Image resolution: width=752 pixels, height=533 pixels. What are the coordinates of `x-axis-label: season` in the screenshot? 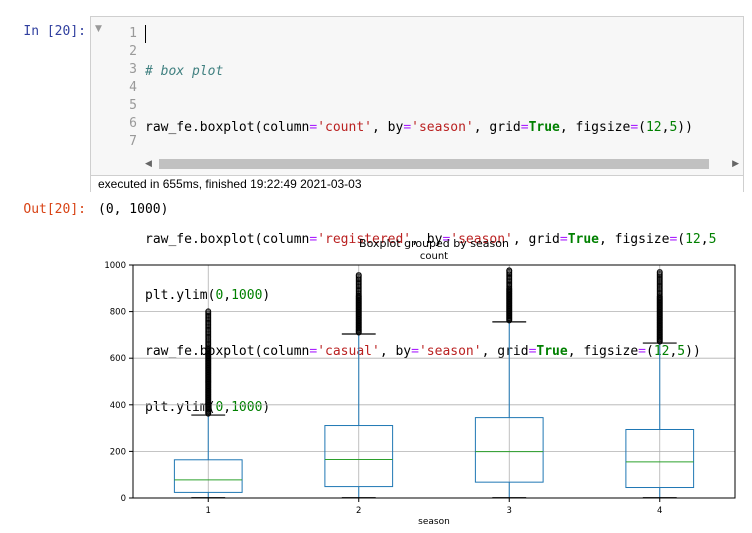 It's located at (434, 522).